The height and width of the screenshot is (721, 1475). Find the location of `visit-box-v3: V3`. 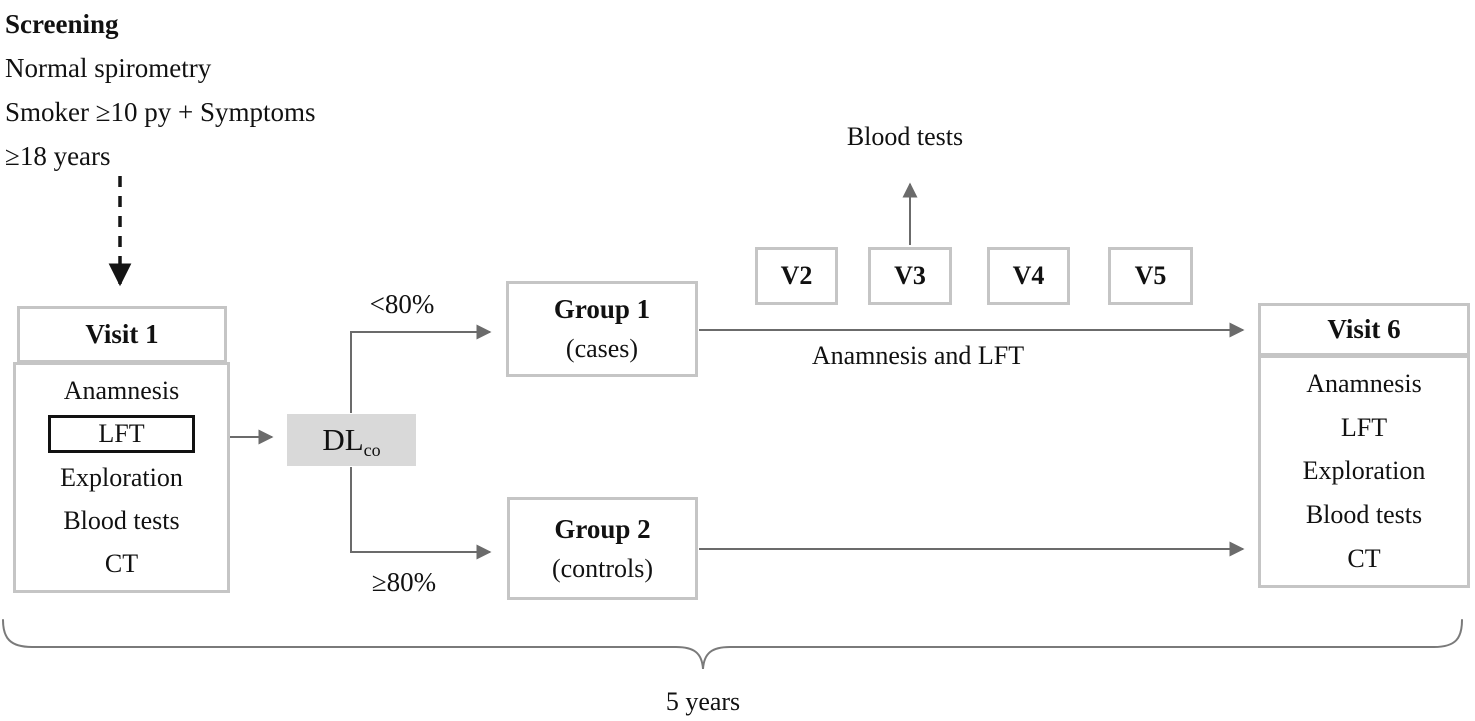

visit-box-v3: V3 is located at coordinates (910, 276).